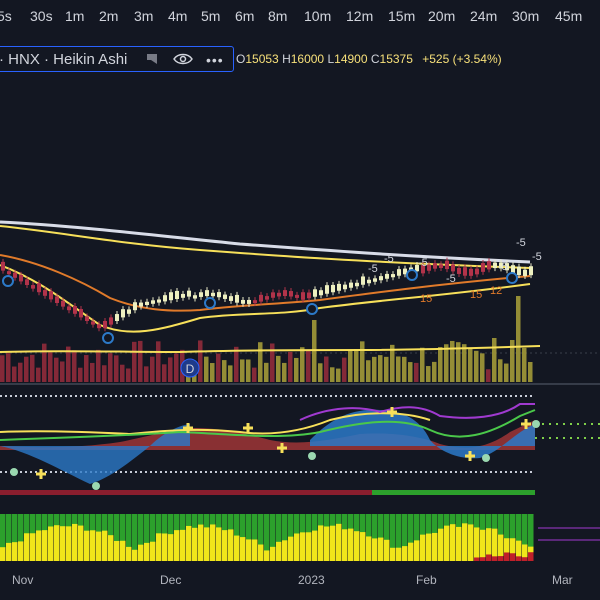 The image size is (600, 600). What do you see at coordinates (569, 16) in the screenshot?
I see `tf-45m: 45m` at bounding box center [569, 16].